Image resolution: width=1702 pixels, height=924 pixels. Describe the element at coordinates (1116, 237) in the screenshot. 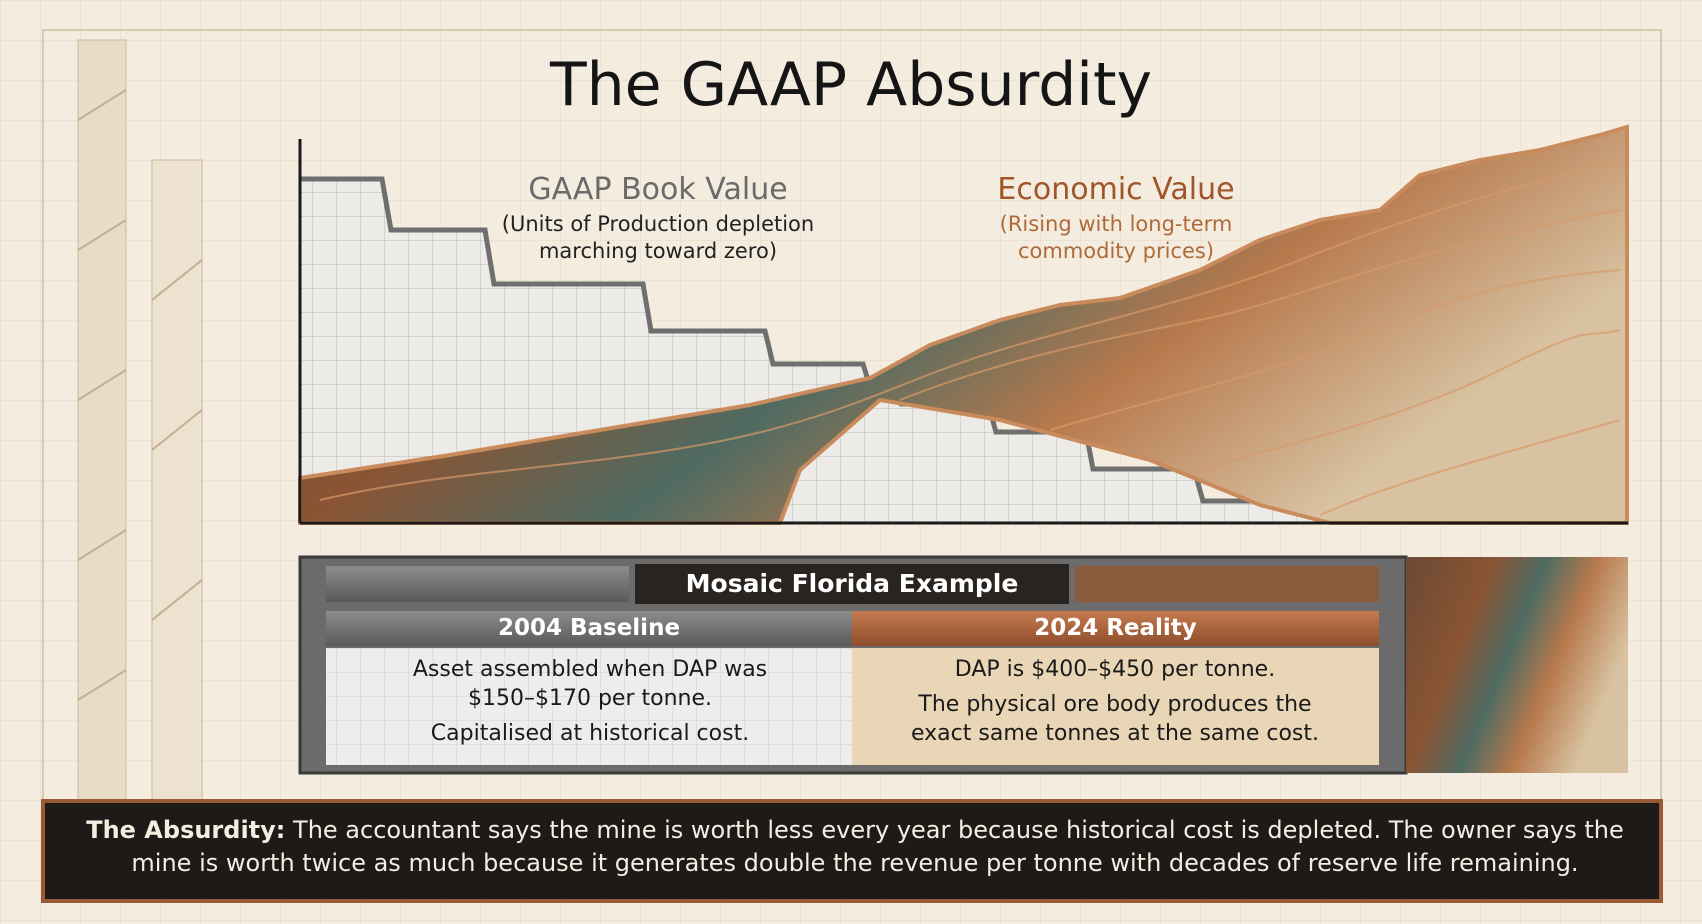

I see `economic-label-subtitle: (Rising with long-term commodity prices)` at that location.